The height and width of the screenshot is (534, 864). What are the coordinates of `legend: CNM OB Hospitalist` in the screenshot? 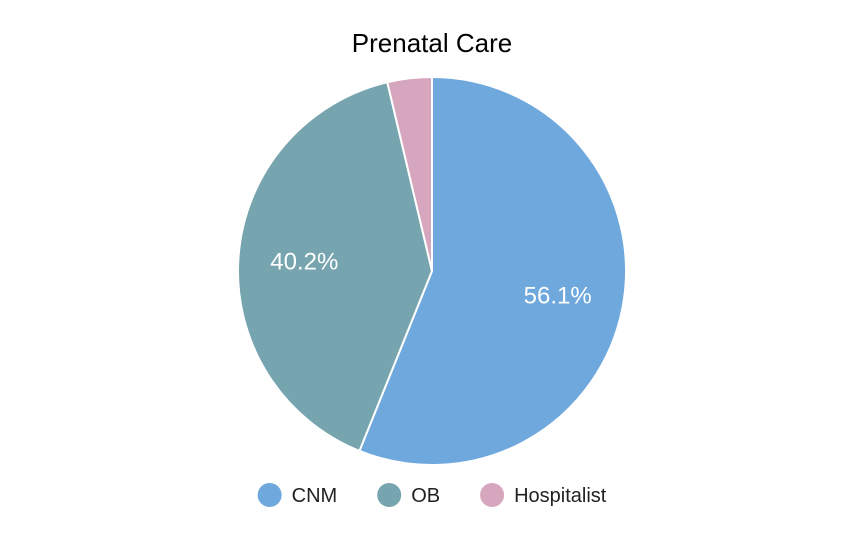 It's located at (432, 495).